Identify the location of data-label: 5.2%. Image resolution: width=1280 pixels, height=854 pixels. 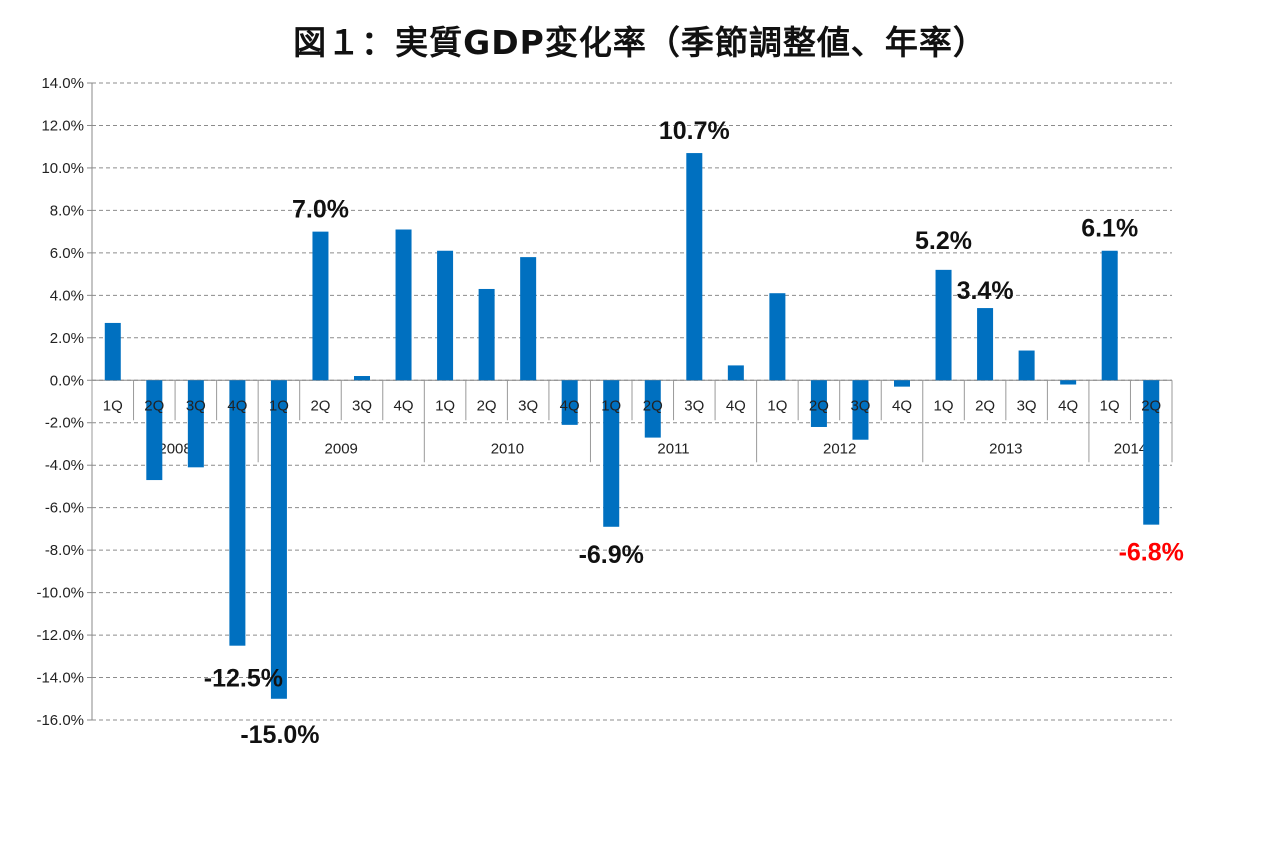
(943, 241).